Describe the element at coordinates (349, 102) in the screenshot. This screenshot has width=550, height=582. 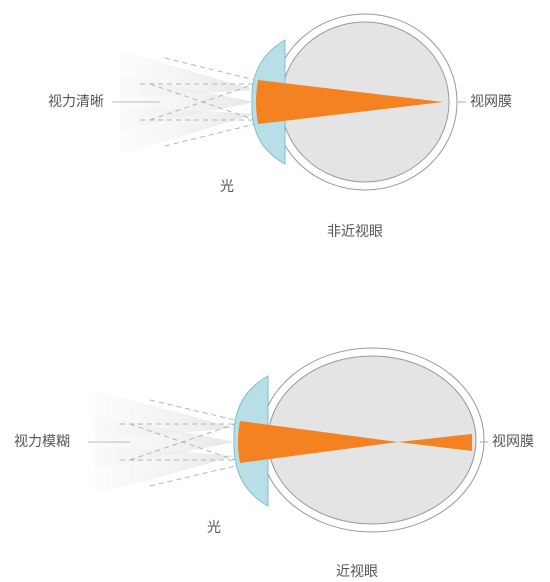
I see `focused-light` at that location.